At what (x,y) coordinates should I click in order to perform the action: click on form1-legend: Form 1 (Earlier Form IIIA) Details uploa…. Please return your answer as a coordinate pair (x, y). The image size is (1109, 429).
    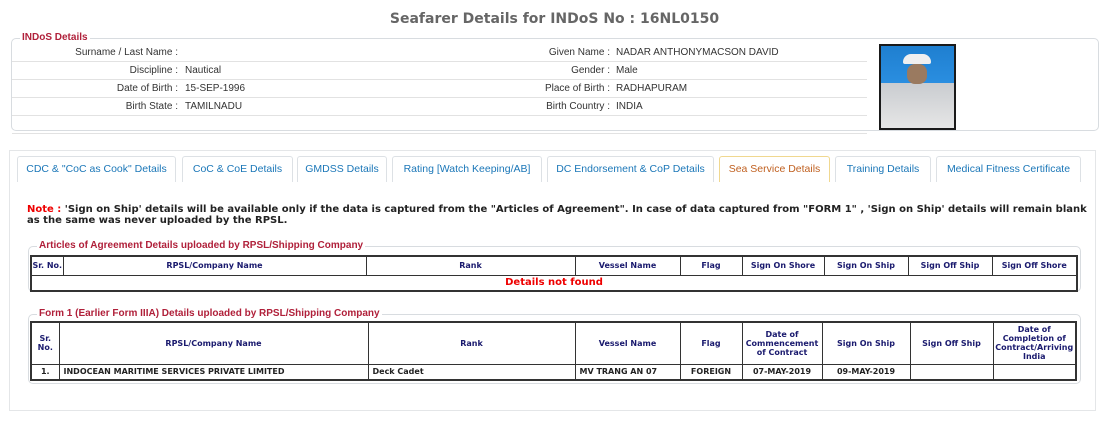
    Looking at the image, I should click on (209, 314).